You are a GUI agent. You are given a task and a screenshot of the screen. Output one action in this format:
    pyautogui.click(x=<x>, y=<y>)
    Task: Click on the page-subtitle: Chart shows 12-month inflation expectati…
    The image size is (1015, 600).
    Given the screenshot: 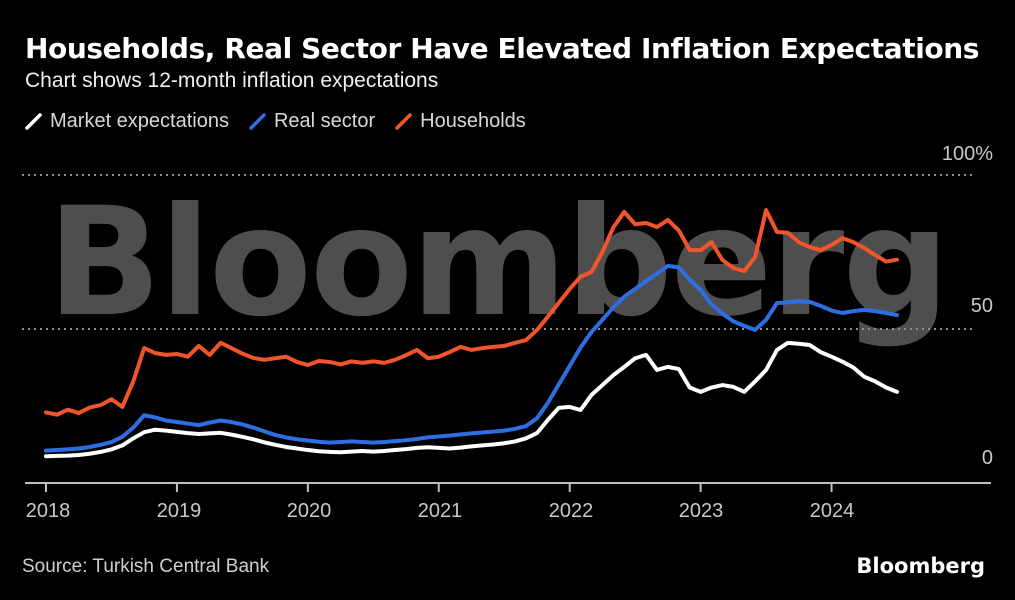 What is the action you would take?
    pyautogui.click(x=232, y=80)
    